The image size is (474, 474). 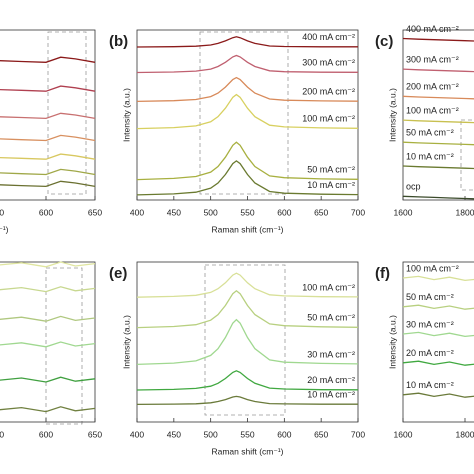 What do you see at coordinates (384, 41) in the screenshot?
I see `panel-label: (c)` at bounding box center [384, 41].